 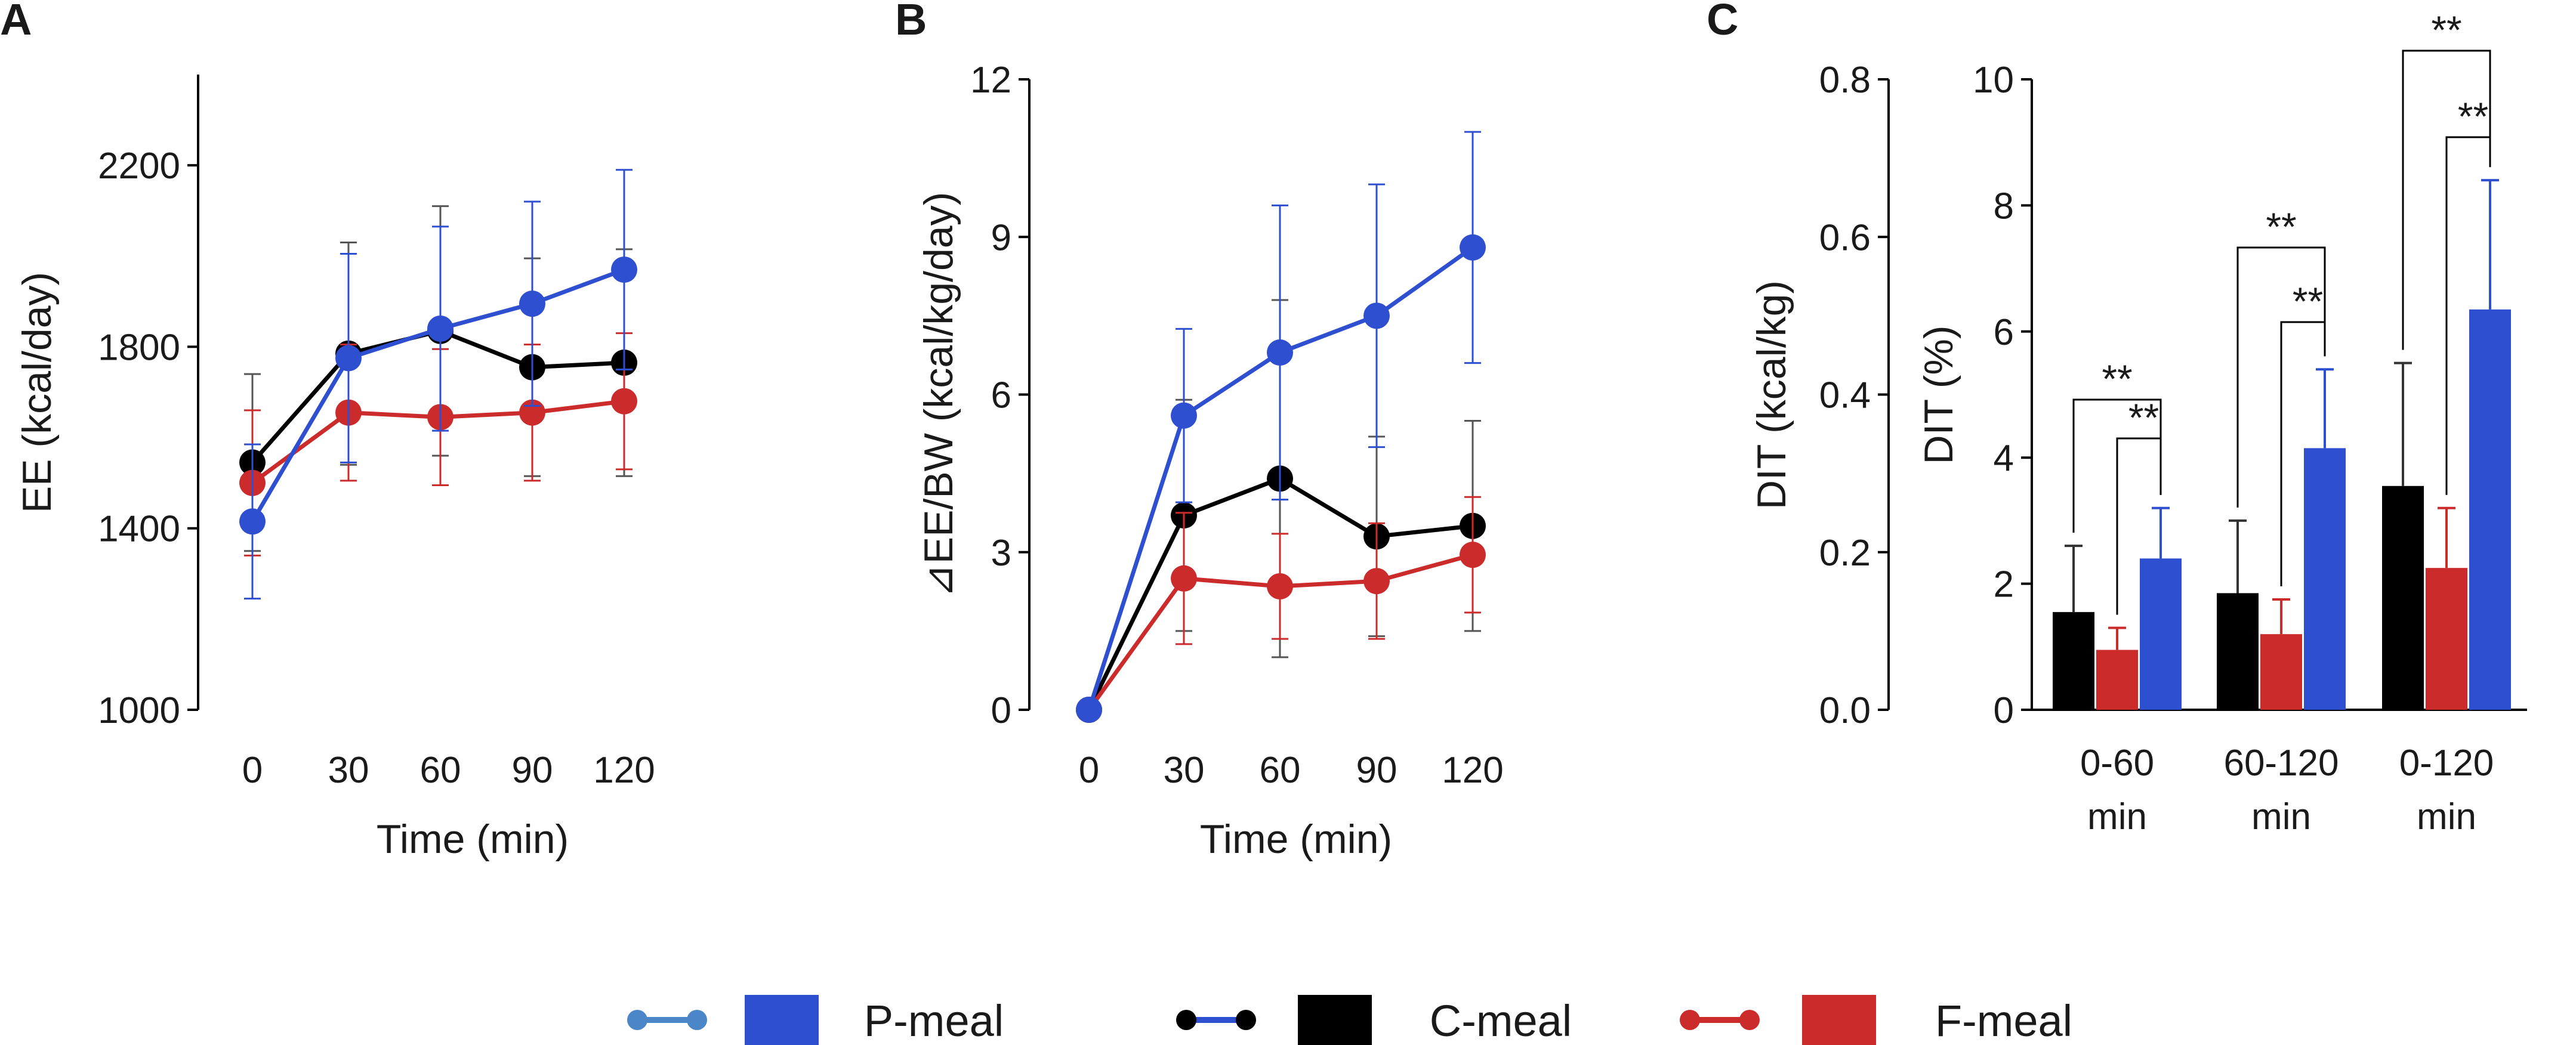 I want to click on panel-c-sig-label-5: **, so click(x=2473, y=116).